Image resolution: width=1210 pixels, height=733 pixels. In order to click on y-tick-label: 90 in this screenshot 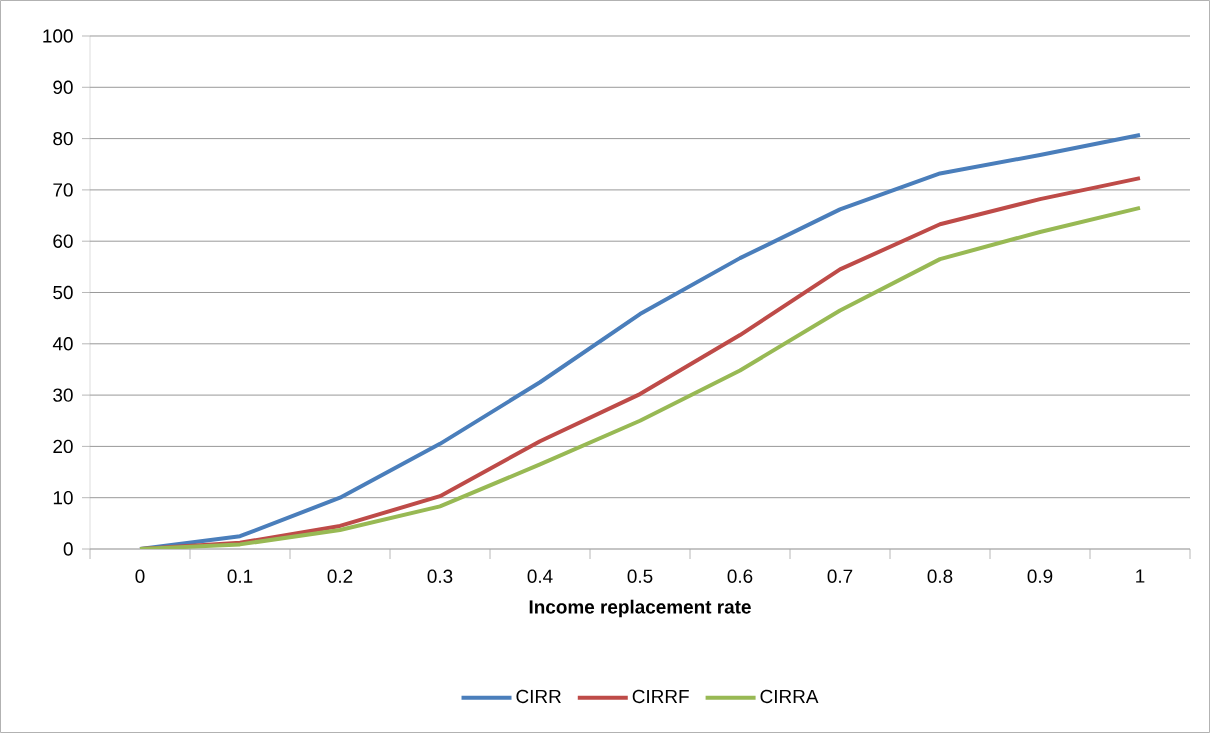, I will do `click(63, 87)`.